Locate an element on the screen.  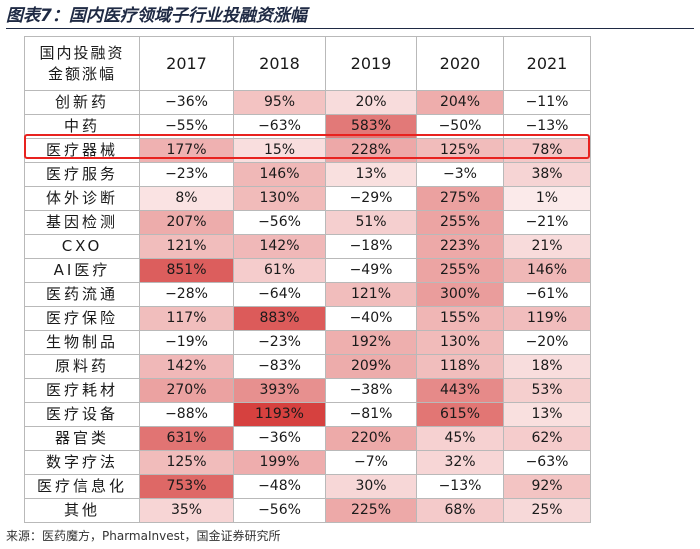
row-label: 医疗耗材 is located at coordinates (82, 390).